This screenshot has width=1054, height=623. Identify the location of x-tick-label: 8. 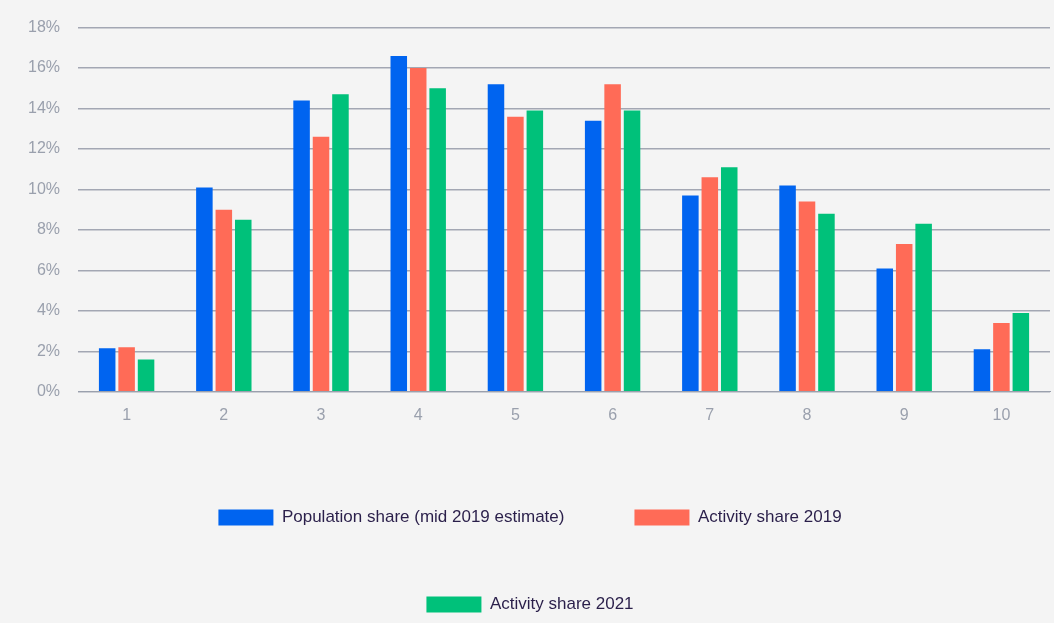
(807, 414).